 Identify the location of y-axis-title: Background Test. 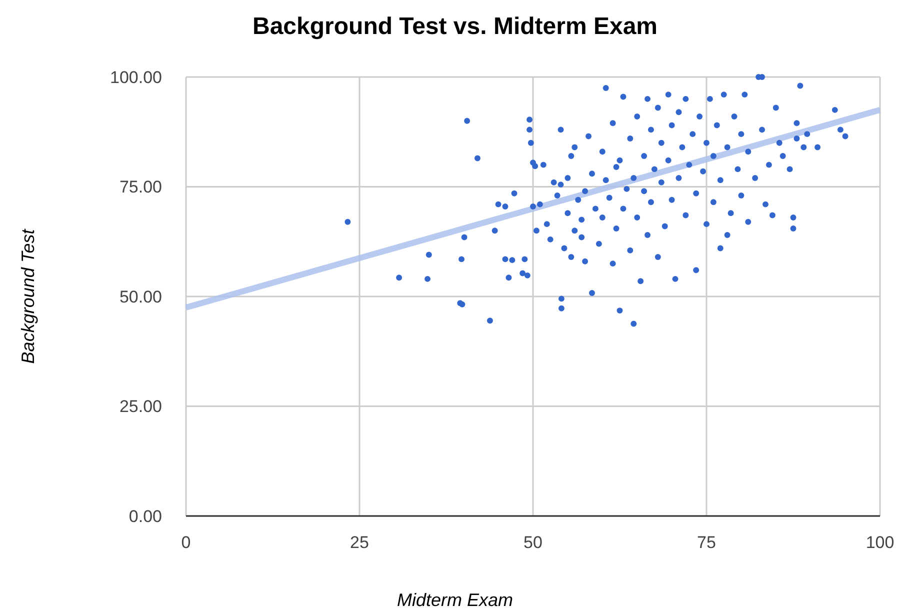
(28, 296).